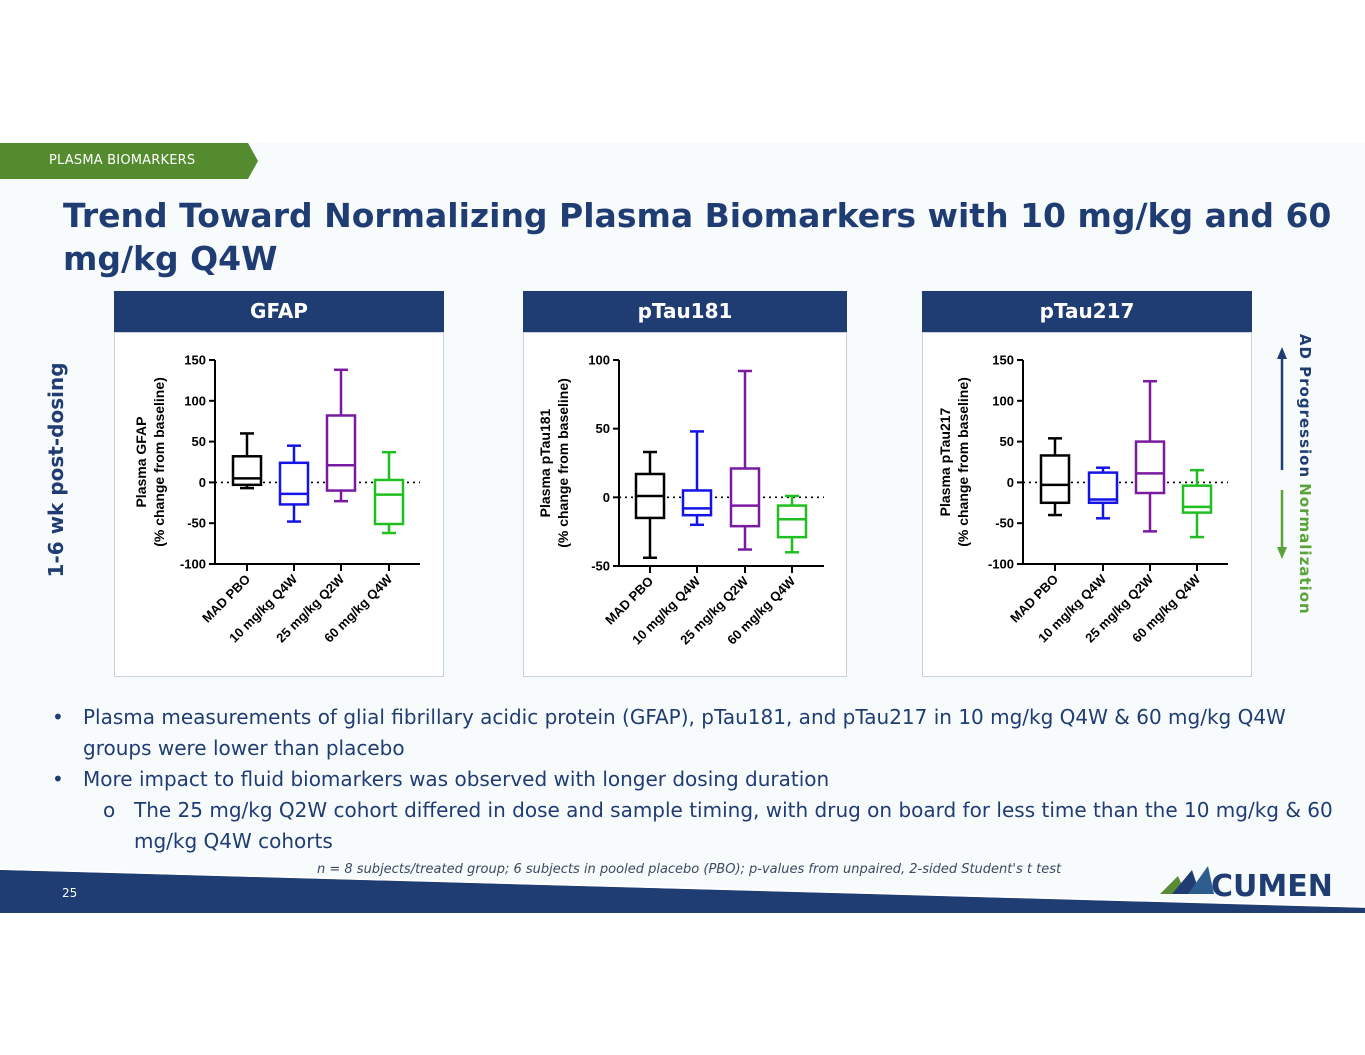 The image size is (1365, 1055). Describe the element at coordinates (945, 461) in the screenshot. I see `y-axis-label-line1: Plasma pTau217` at that location.